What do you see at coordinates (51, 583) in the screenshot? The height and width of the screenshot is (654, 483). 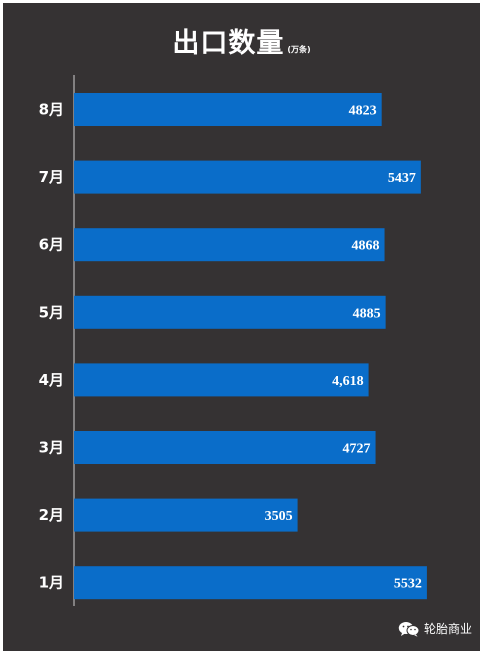 I see `category-label: 1月` at bounding box center [51, 583].